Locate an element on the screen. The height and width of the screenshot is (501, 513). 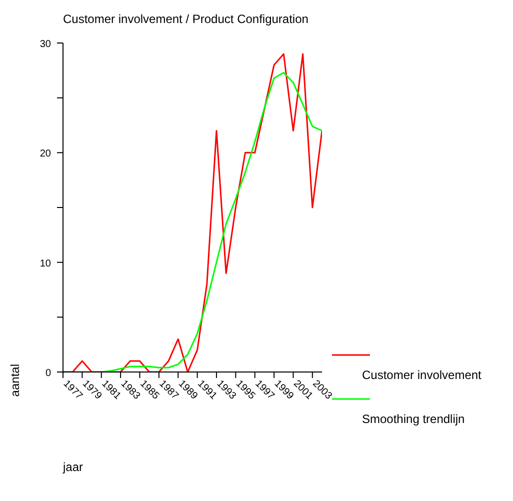
y-tick-label: 20 is located at coordinates (46, 154).